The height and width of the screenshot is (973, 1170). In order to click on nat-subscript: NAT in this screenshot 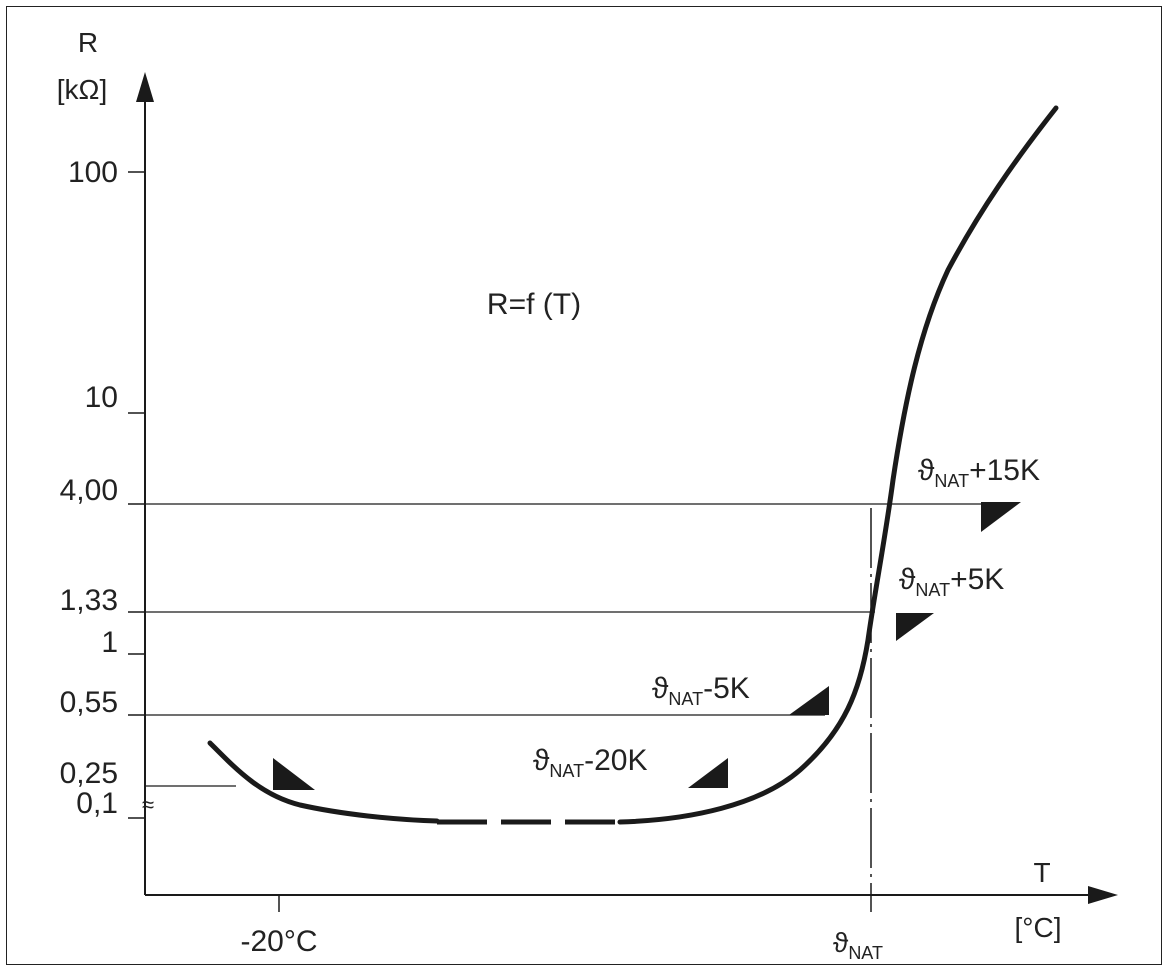, I will do `click(865, 953)`.